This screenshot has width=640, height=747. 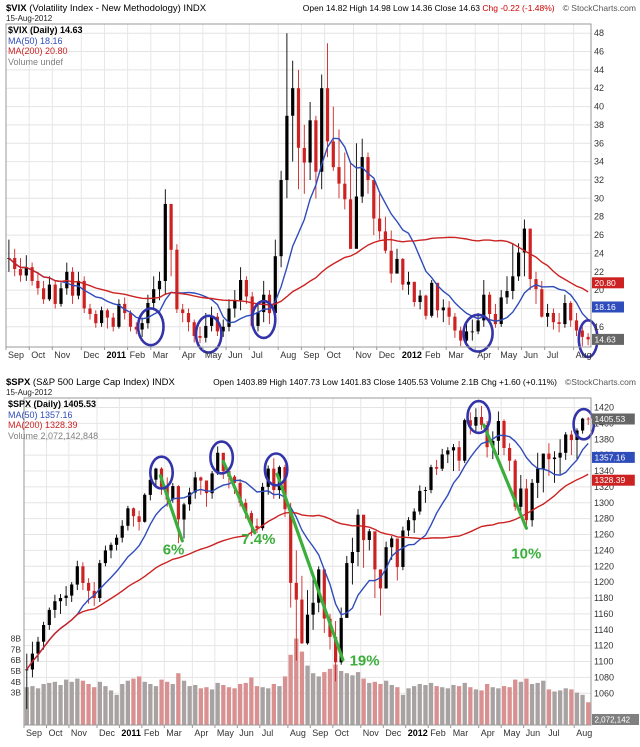 I want to click on y-axis-tick-label: 46, so click(x=599, y=52).